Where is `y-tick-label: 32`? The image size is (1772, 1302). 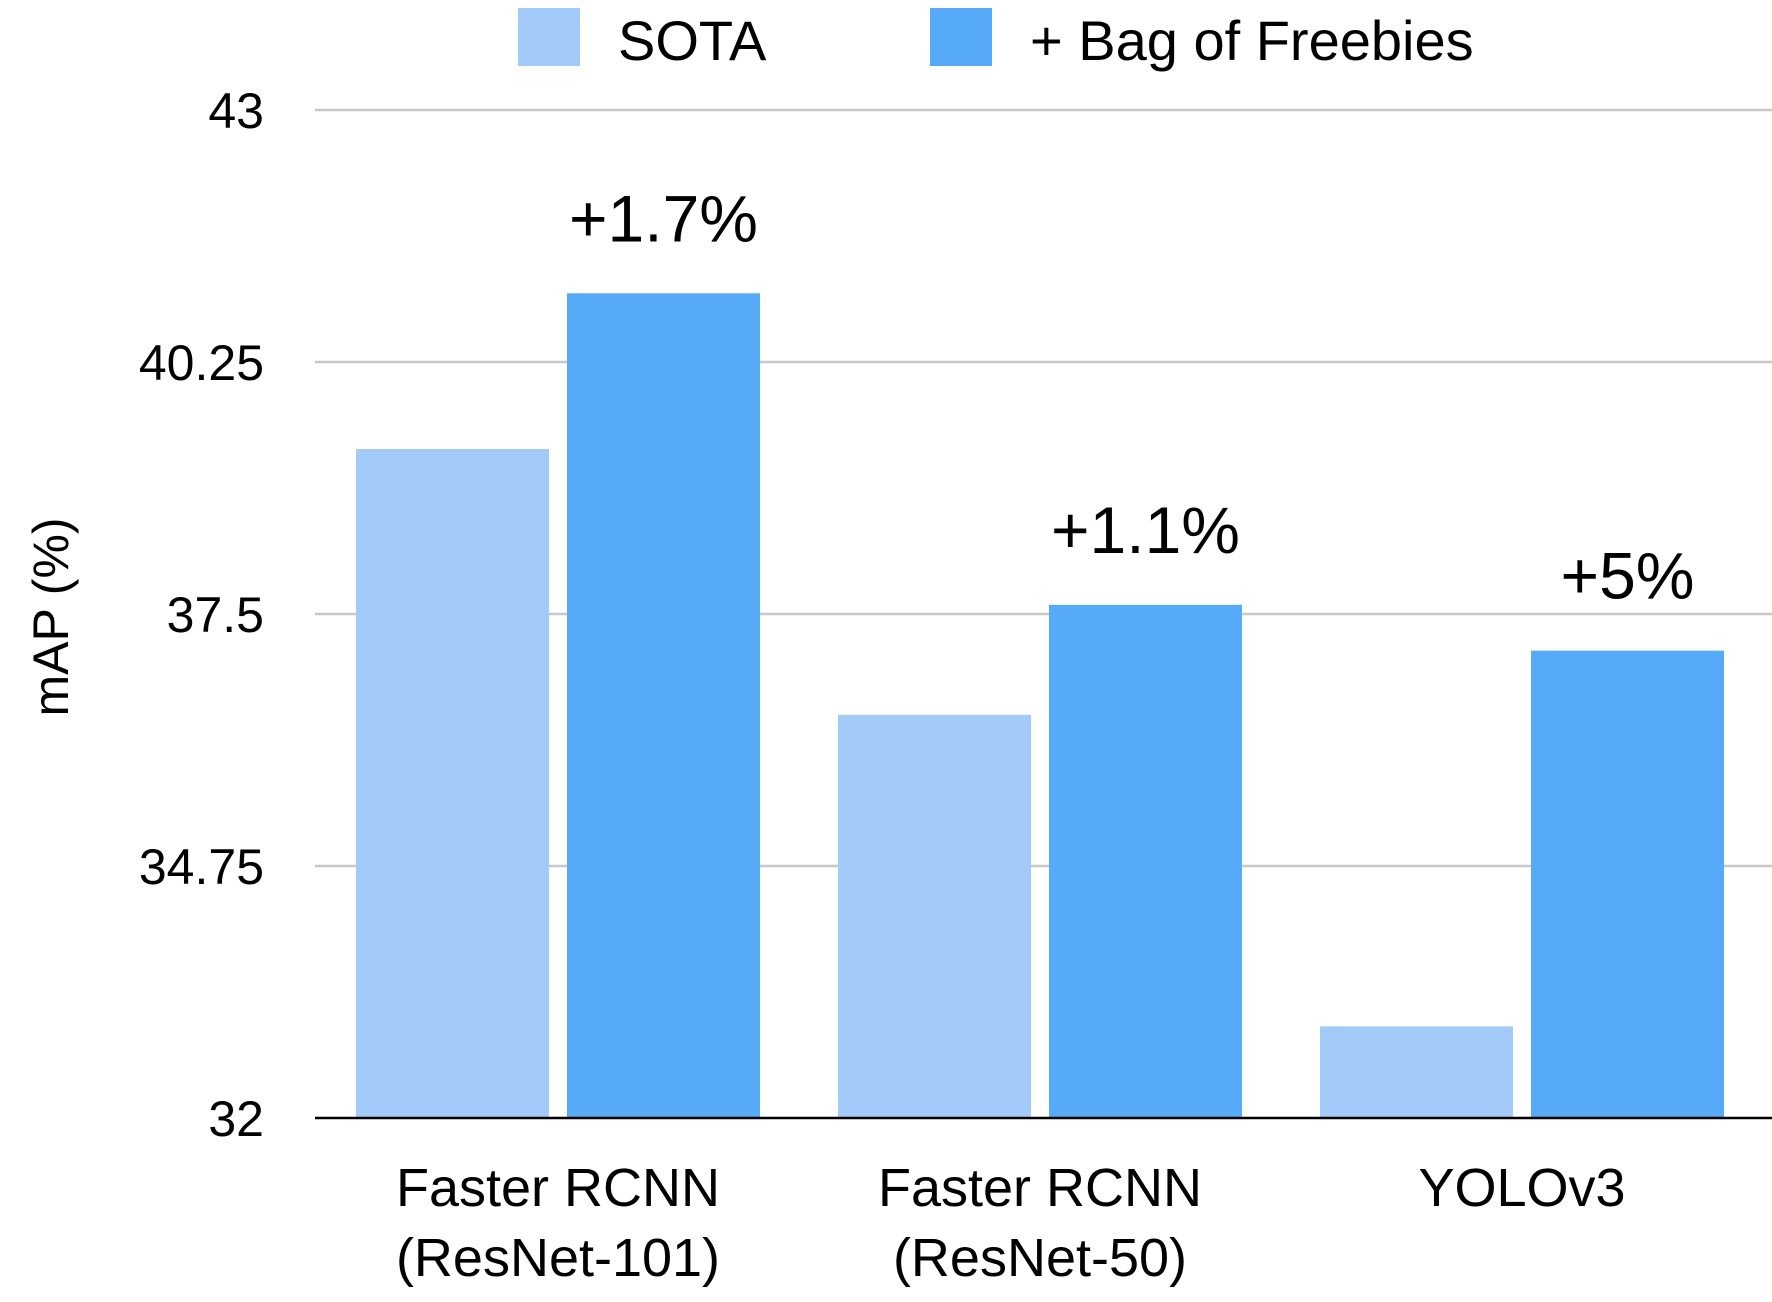 y-tick-label: 32 is located at coordinates (236, 1119).